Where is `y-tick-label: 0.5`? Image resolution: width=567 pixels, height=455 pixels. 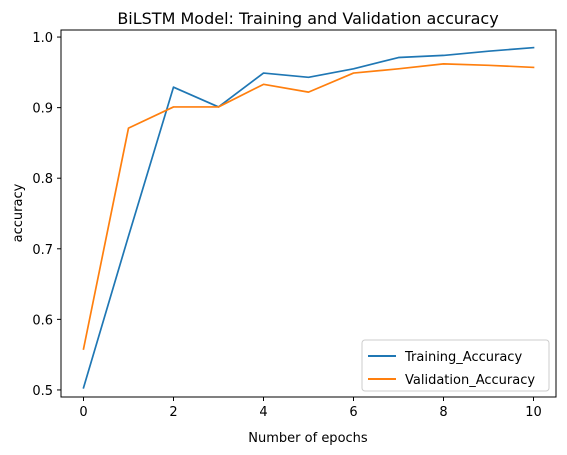 y-tick-label: 0.5 is located at coordinates (42, 391).